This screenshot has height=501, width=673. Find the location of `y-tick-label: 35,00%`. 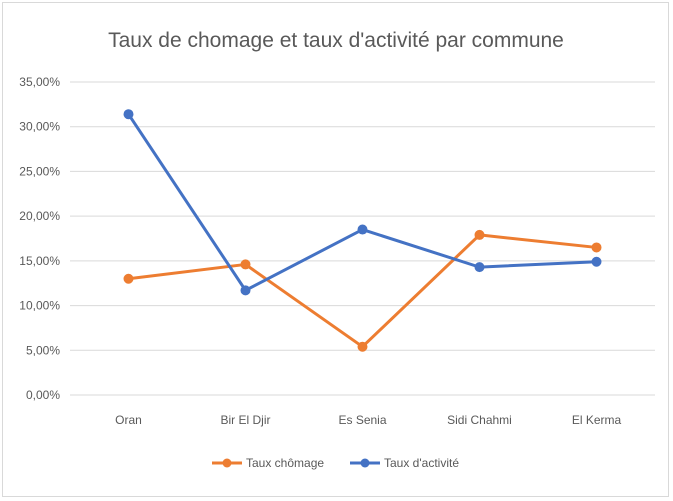

y-tick-label: 35,00% is located at coordinates (39, 82).